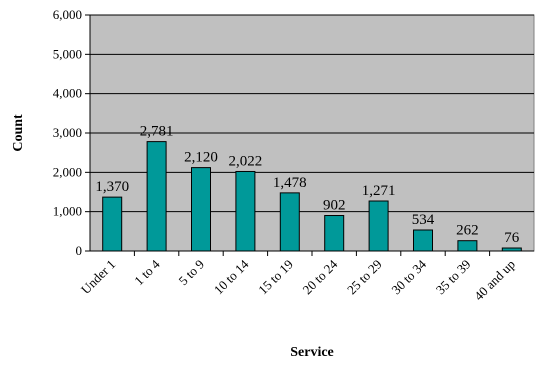 Image resolution: width=544 pixels, height=365 pixels. What do you see at coordinates (67, 53) in the screenshot?
I see `y-tick-label: 5,000` at bounding box center [67, 53].